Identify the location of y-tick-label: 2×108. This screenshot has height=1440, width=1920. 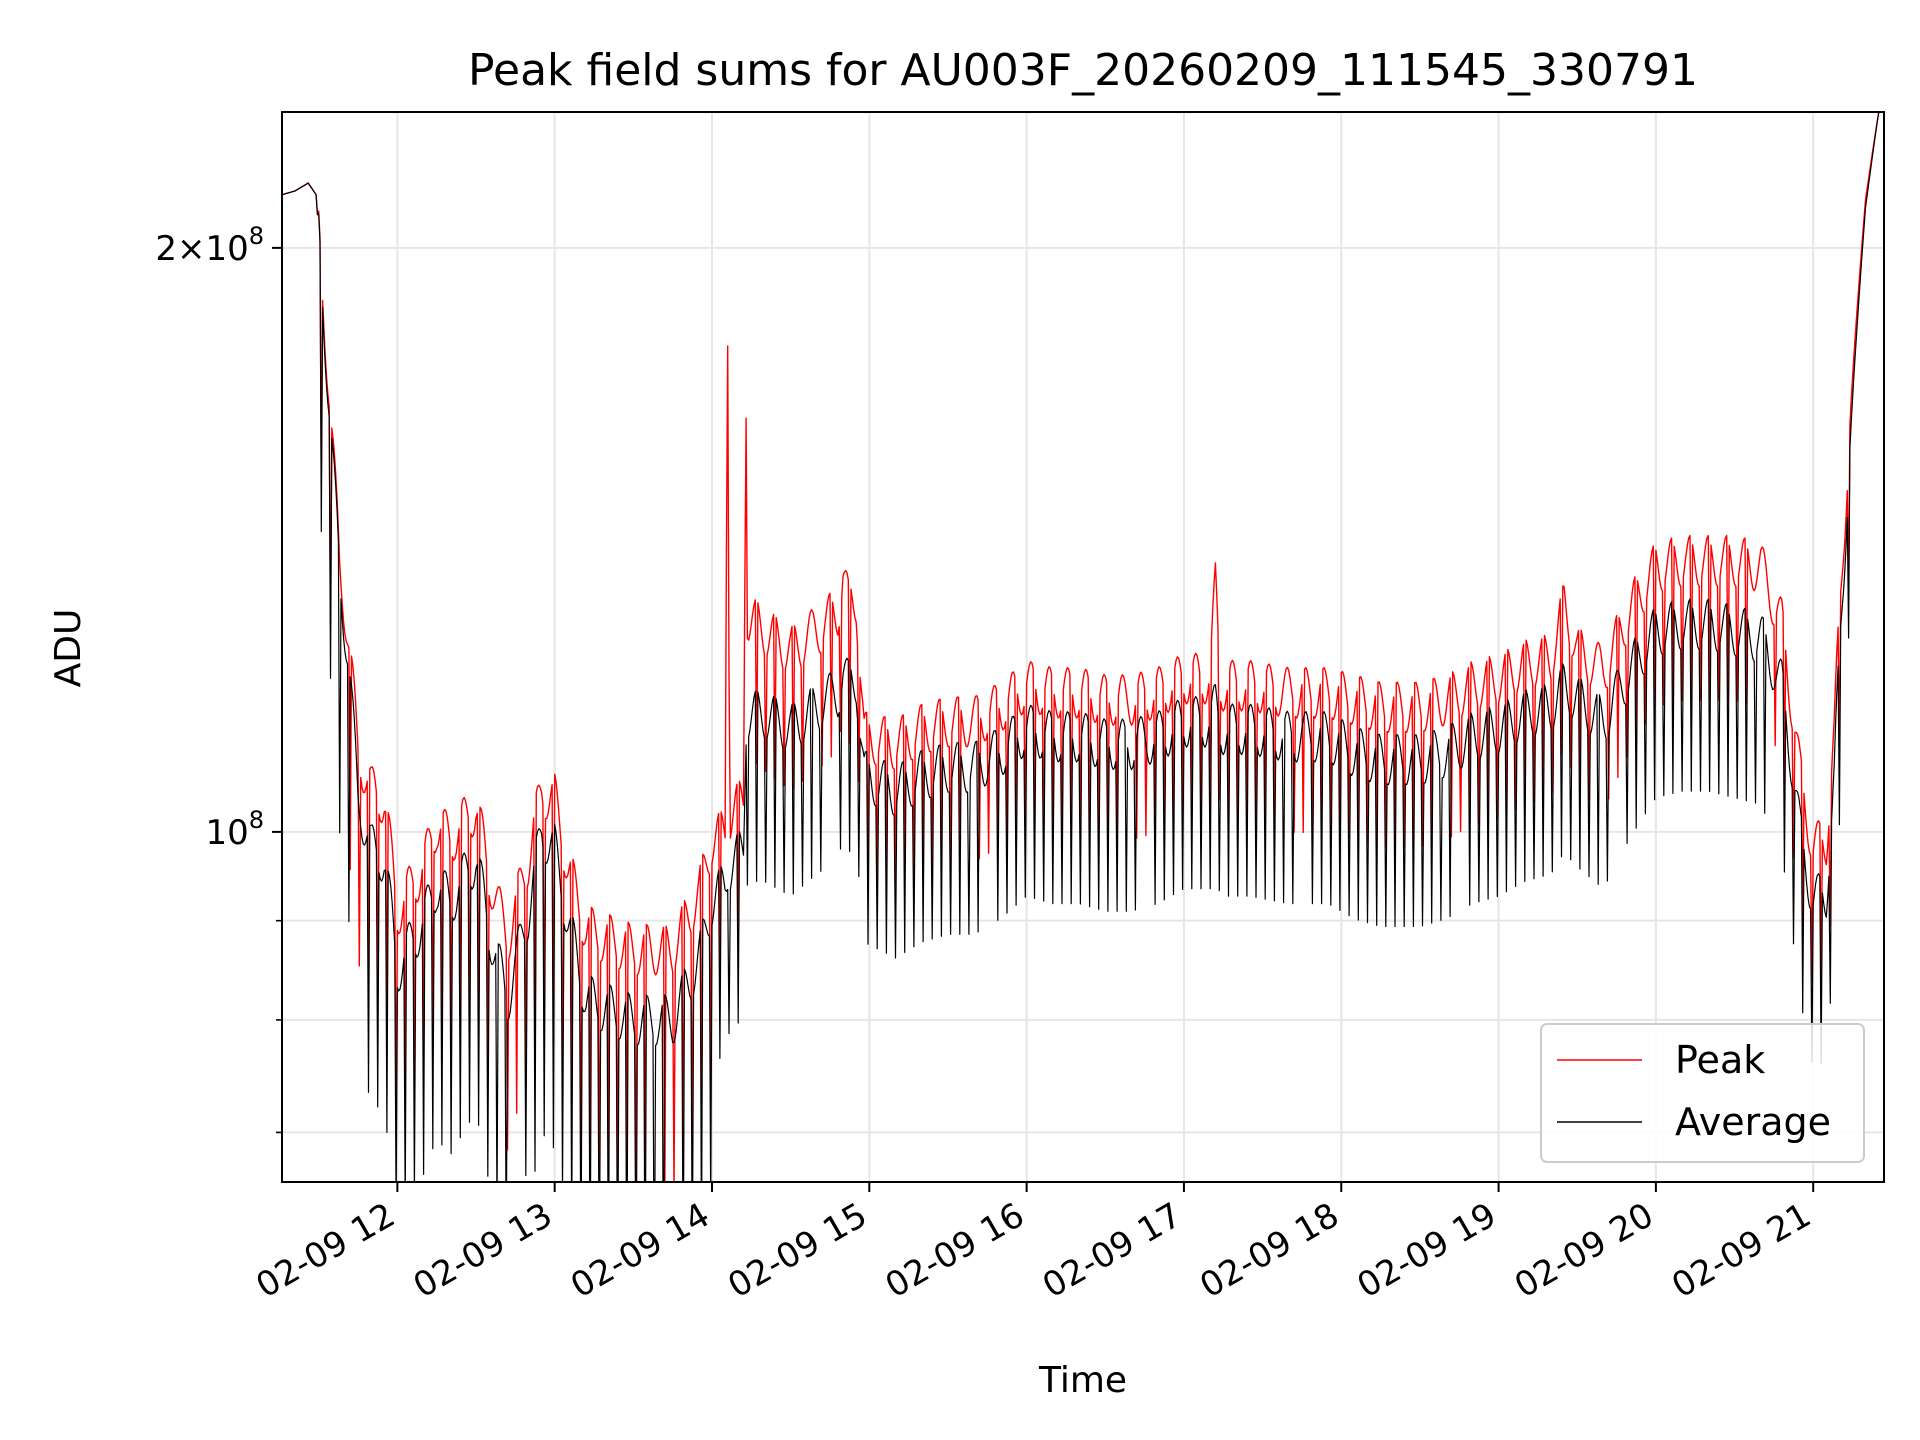
(209, 245).